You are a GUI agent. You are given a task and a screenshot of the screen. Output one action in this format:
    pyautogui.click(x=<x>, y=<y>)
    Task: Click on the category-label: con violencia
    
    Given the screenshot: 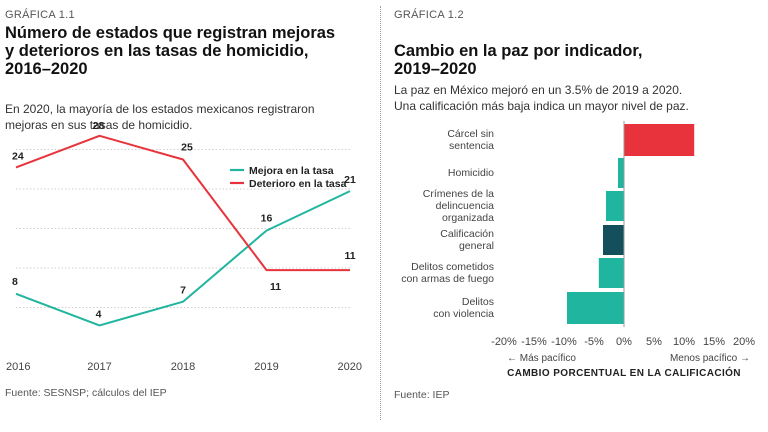 What is the action you would take?
    pyautogui.click(x=463, y=314)
    